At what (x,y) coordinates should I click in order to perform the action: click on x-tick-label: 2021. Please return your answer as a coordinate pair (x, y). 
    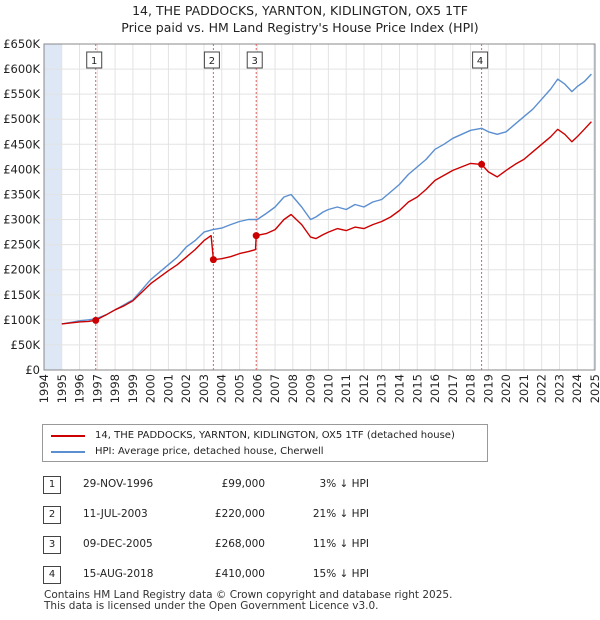
    Looking at the image, I should click on (524, 388).